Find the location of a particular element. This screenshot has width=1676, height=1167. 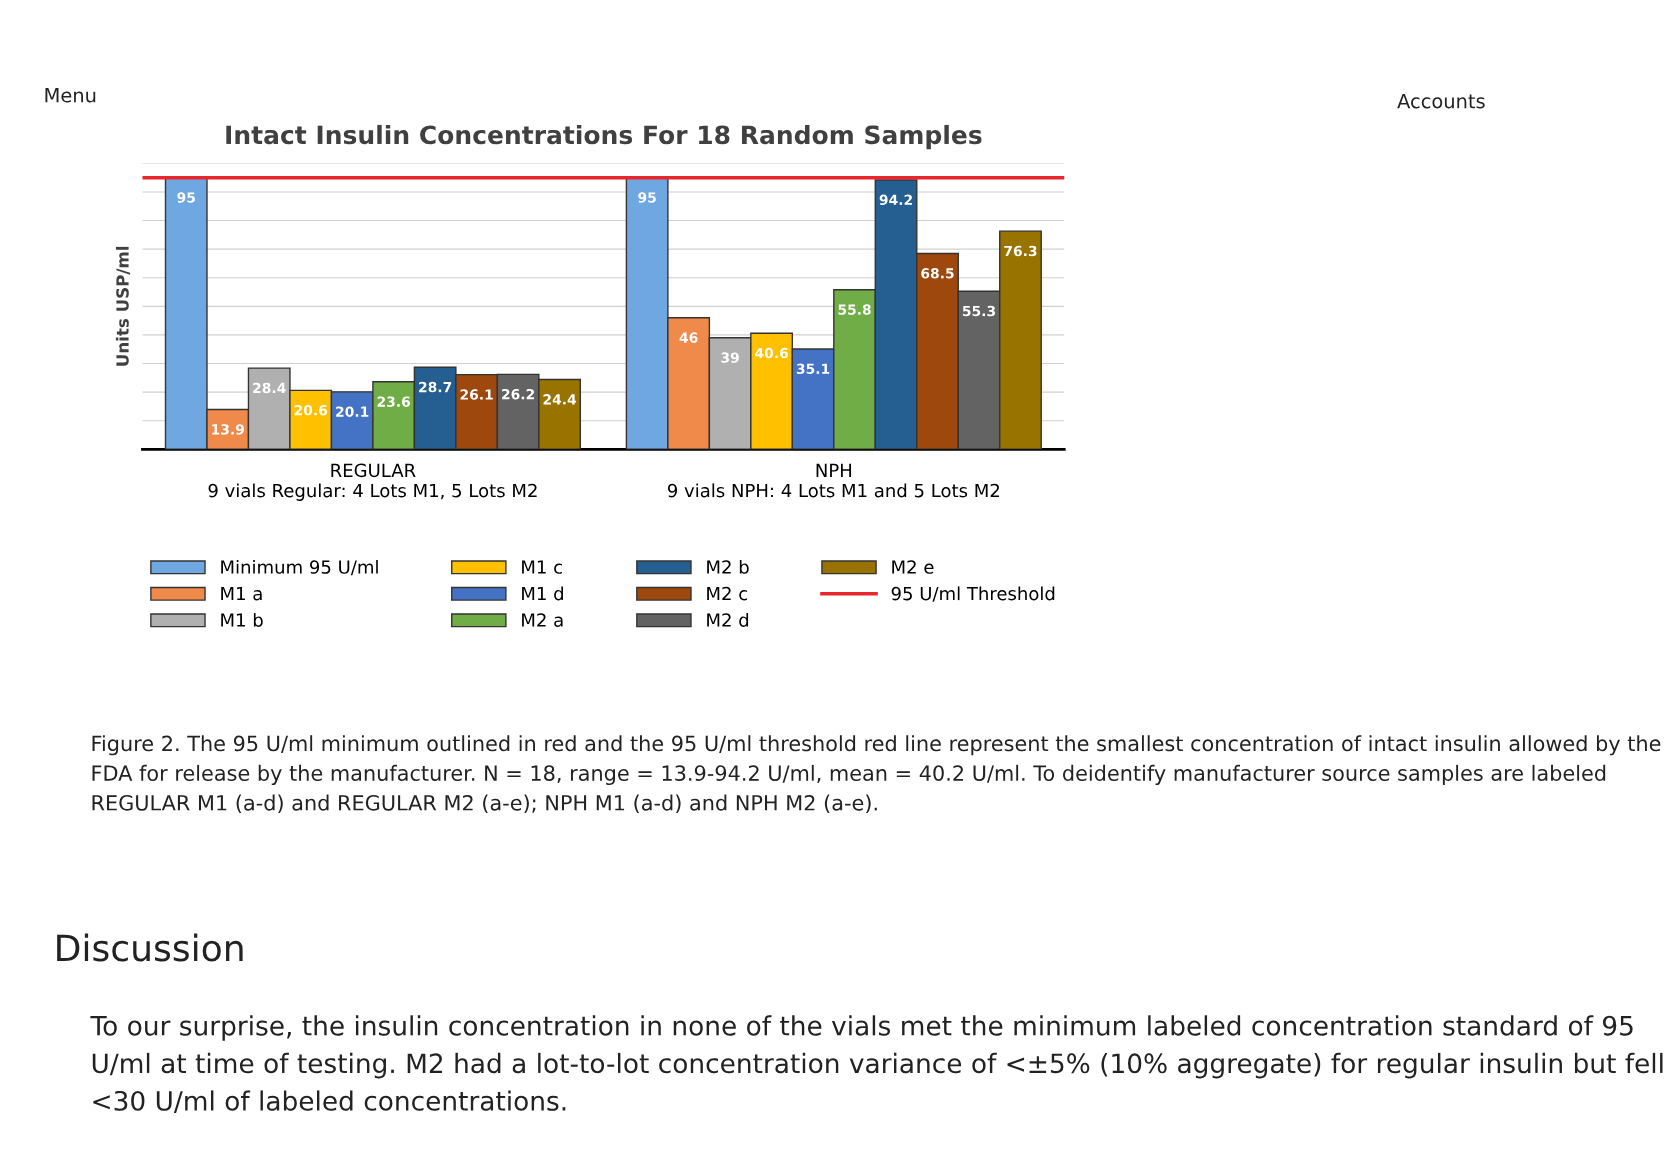

caption: Figure 2. The 95 U/ml minimum outlined in red and the 95 U/ml threshold red line represent the smallest concentration of intact insulin allowed by the FDA for release by the manufacturer. N = 18, range = 13.9-94.2 U/ml, mean = 40.2 U/ml. To deidentify manufacturer source samples are labeled REGULAR M1 (a-d) and REGULAR M2 (a-e); NPH M1 (a-d) and NPH M2 (a-e). is located at coordinates (876, 774).